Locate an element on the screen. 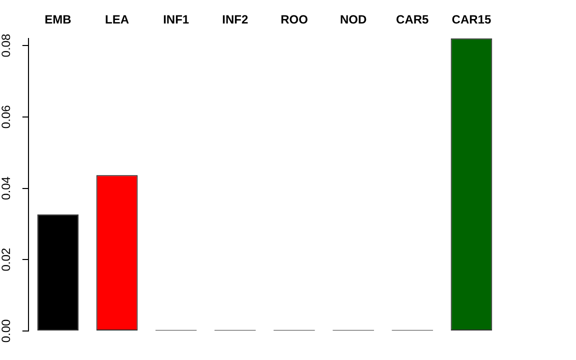 This screenshot has width=576, height=360. x-tick-label: EMB is located at coordinates (58, 19).